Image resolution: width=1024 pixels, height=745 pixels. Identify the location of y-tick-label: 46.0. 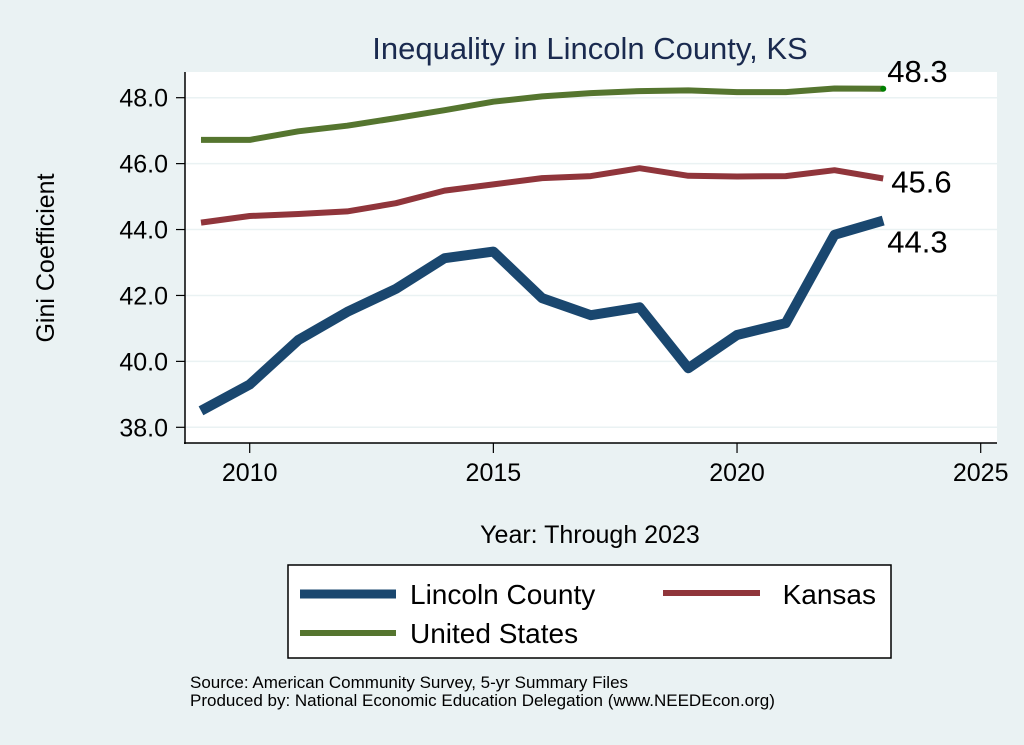
(143, 165).